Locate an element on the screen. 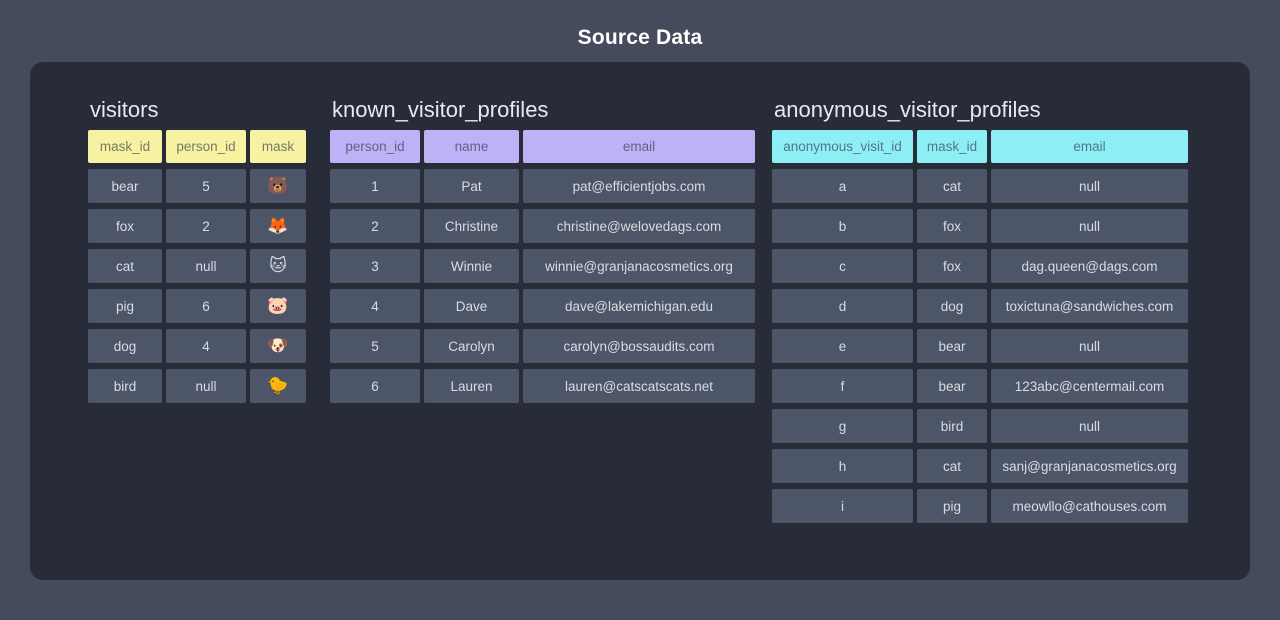 This screenshot has height=620, width=1280. table-row: pig 6 🐷 is located at coordinates (197, 306).